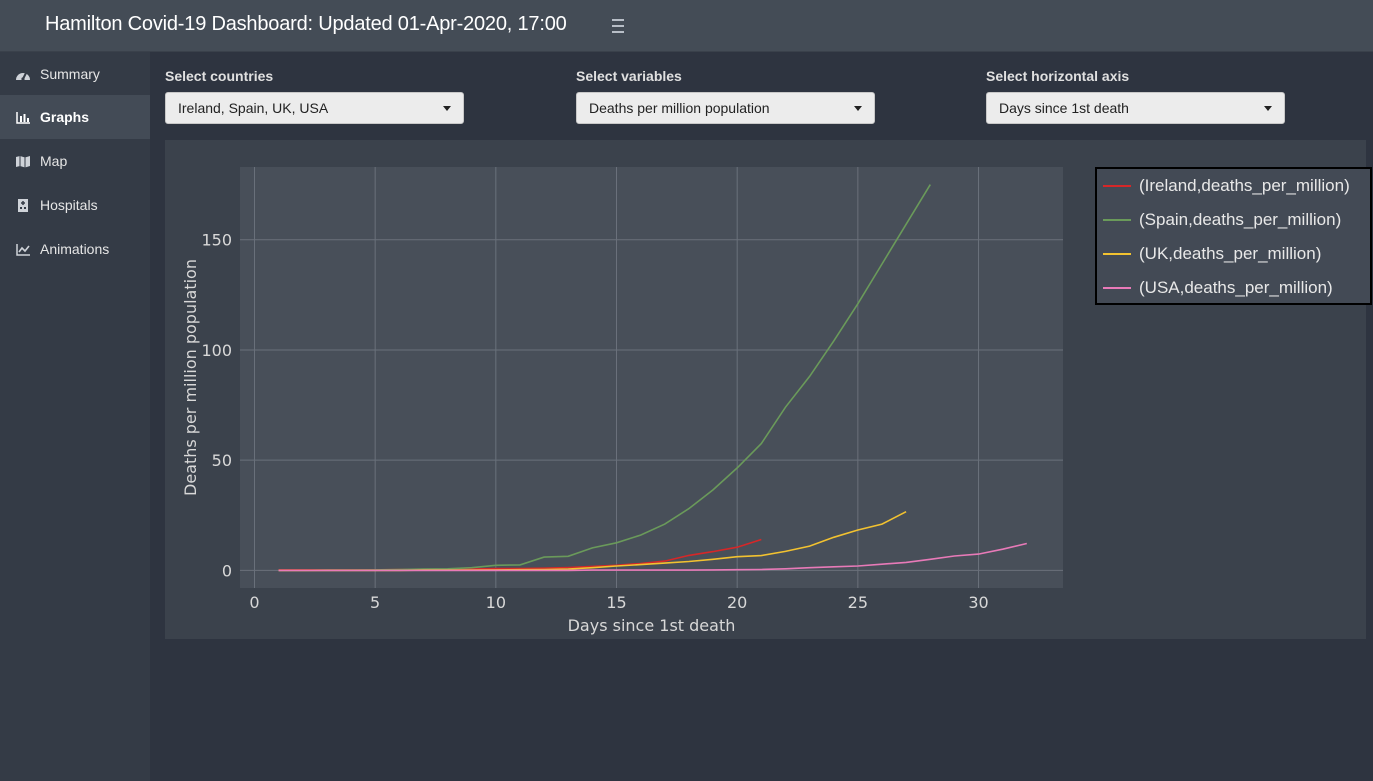 This screenshot has width=1373, height=781. I want to click on countries-select-label: Select countries, so click(219, 76).